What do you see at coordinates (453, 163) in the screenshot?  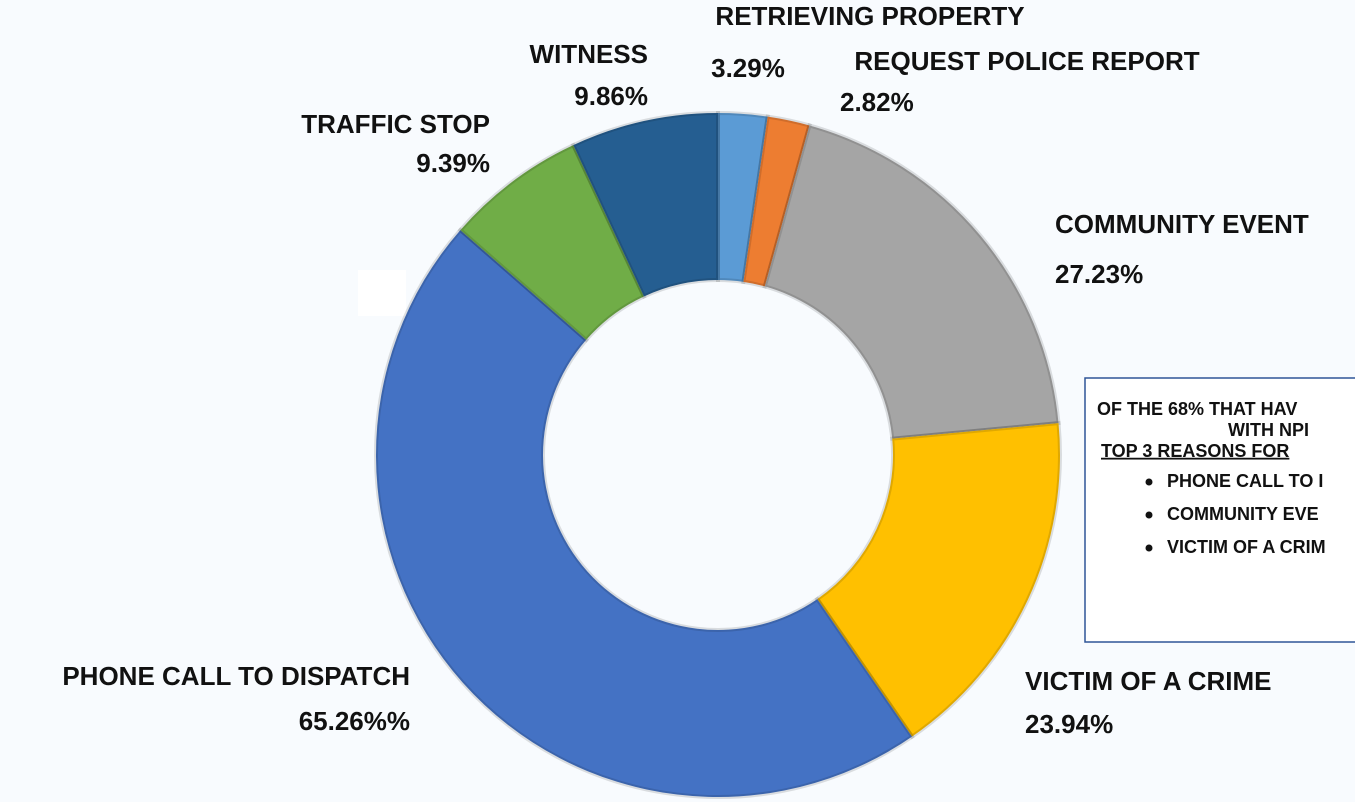 I see `value-label: 9.39%` at bounding box center [453, 163].